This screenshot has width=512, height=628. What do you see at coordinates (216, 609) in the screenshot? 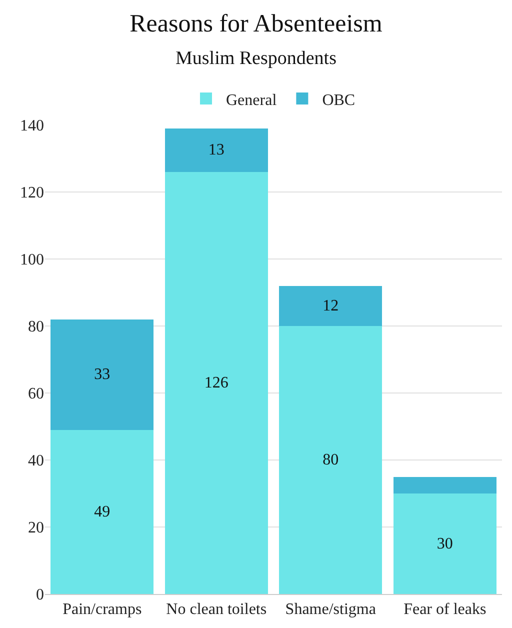
I see `x-tick-label: No clean toilets` at bounding box center [216, 609].